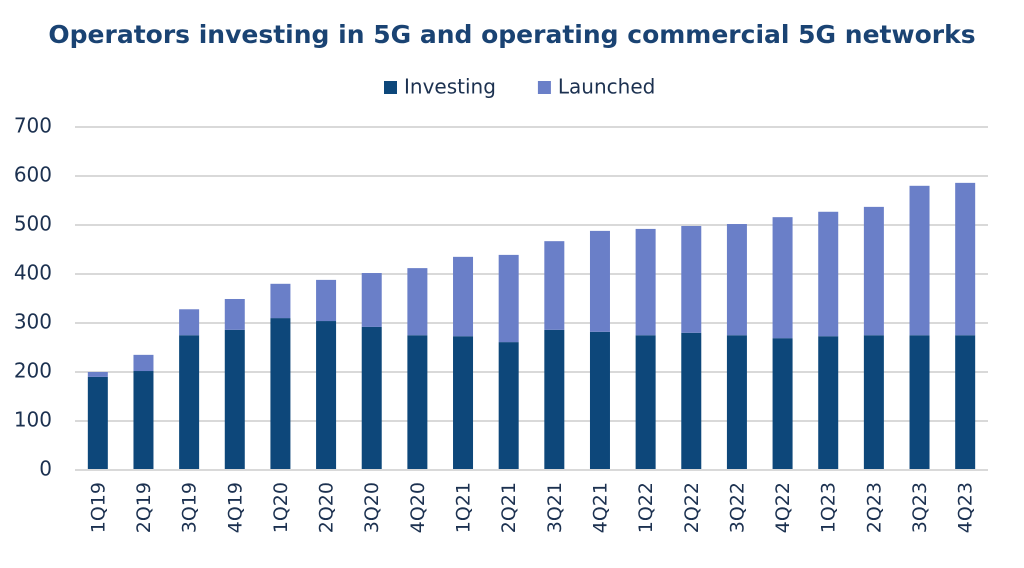  What do you see at coordinates (464, 507) in the screenshot?
I see `x-tick-label: 1Q21` at bounding box center [464, 507].